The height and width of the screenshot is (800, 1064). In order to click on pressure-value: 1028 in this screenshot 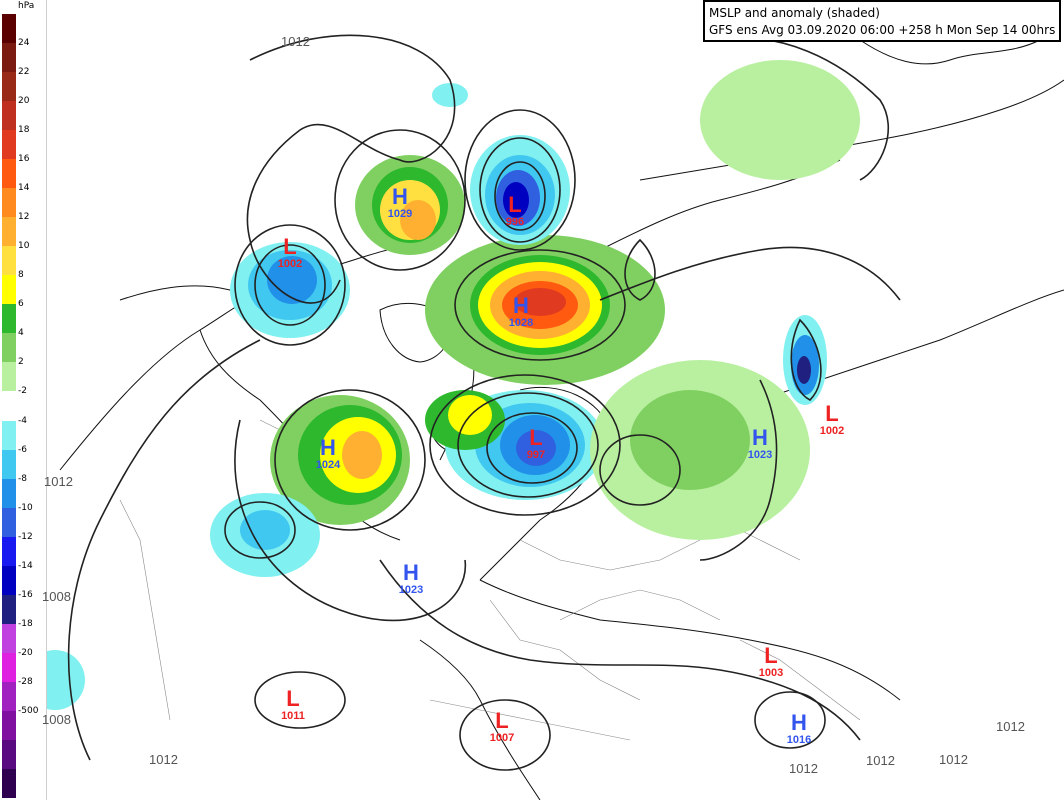, I will do `click(521, 323)`.